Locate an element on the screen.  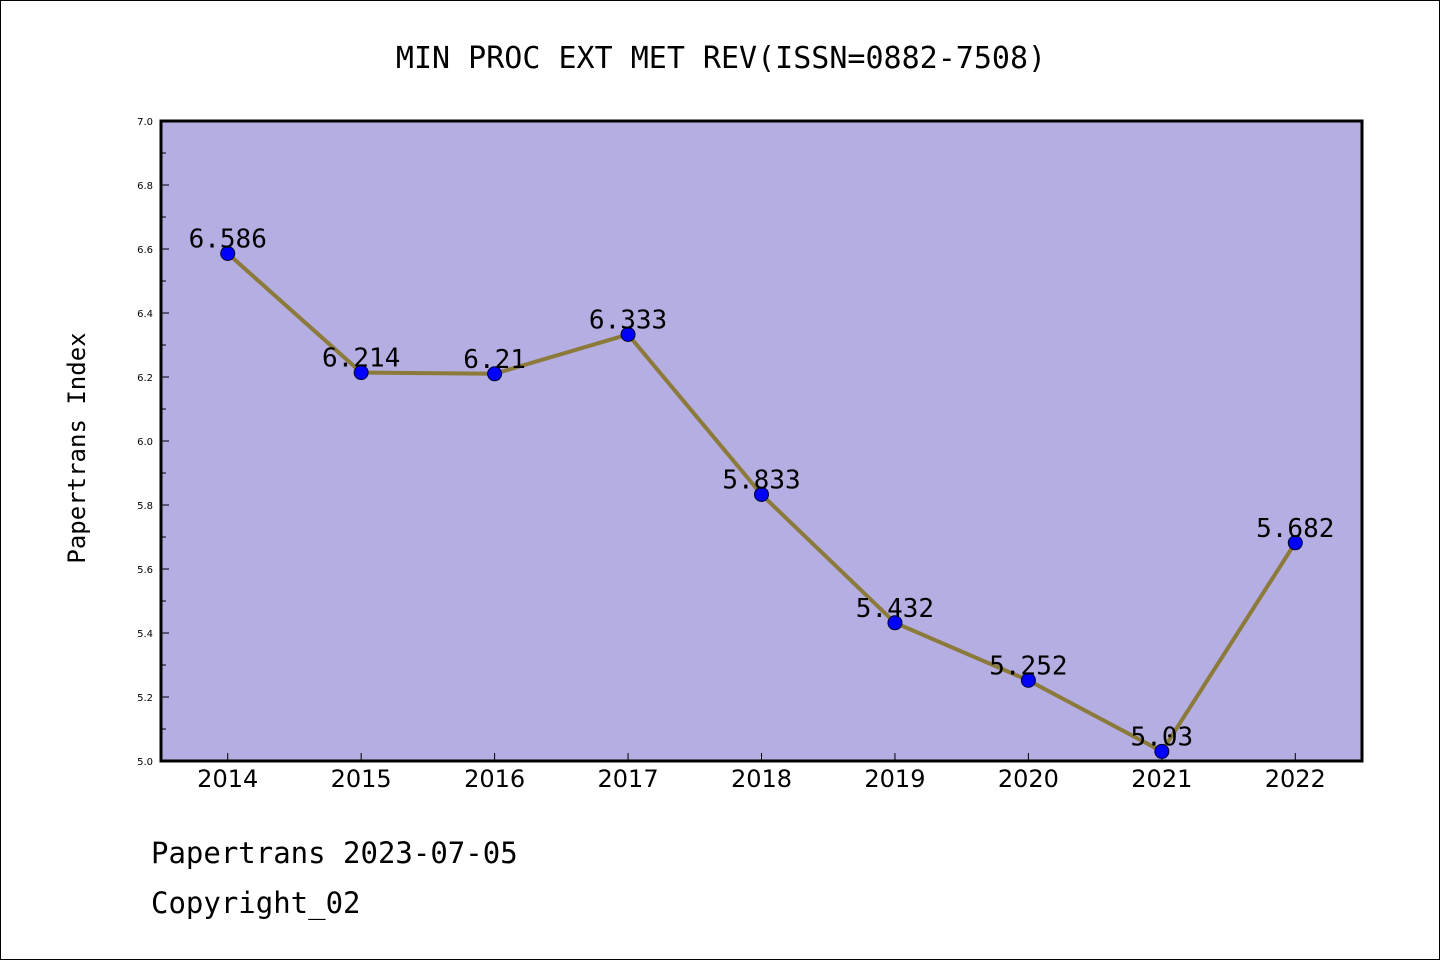
x-tick-label: 2015 is located at coordinates (361, 779).